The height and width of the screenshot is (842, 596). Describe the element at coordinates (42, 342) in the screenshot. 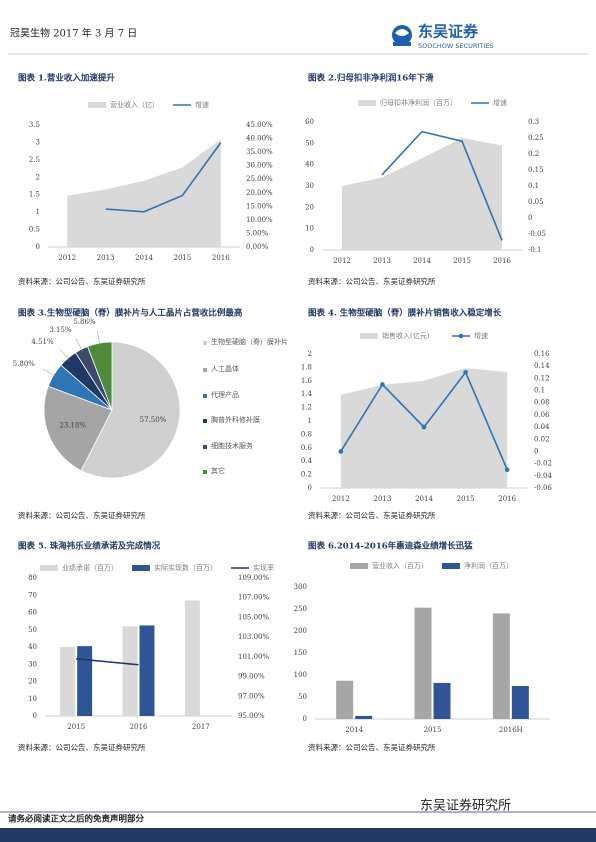

I see `data-label: 4.51%` at that location.